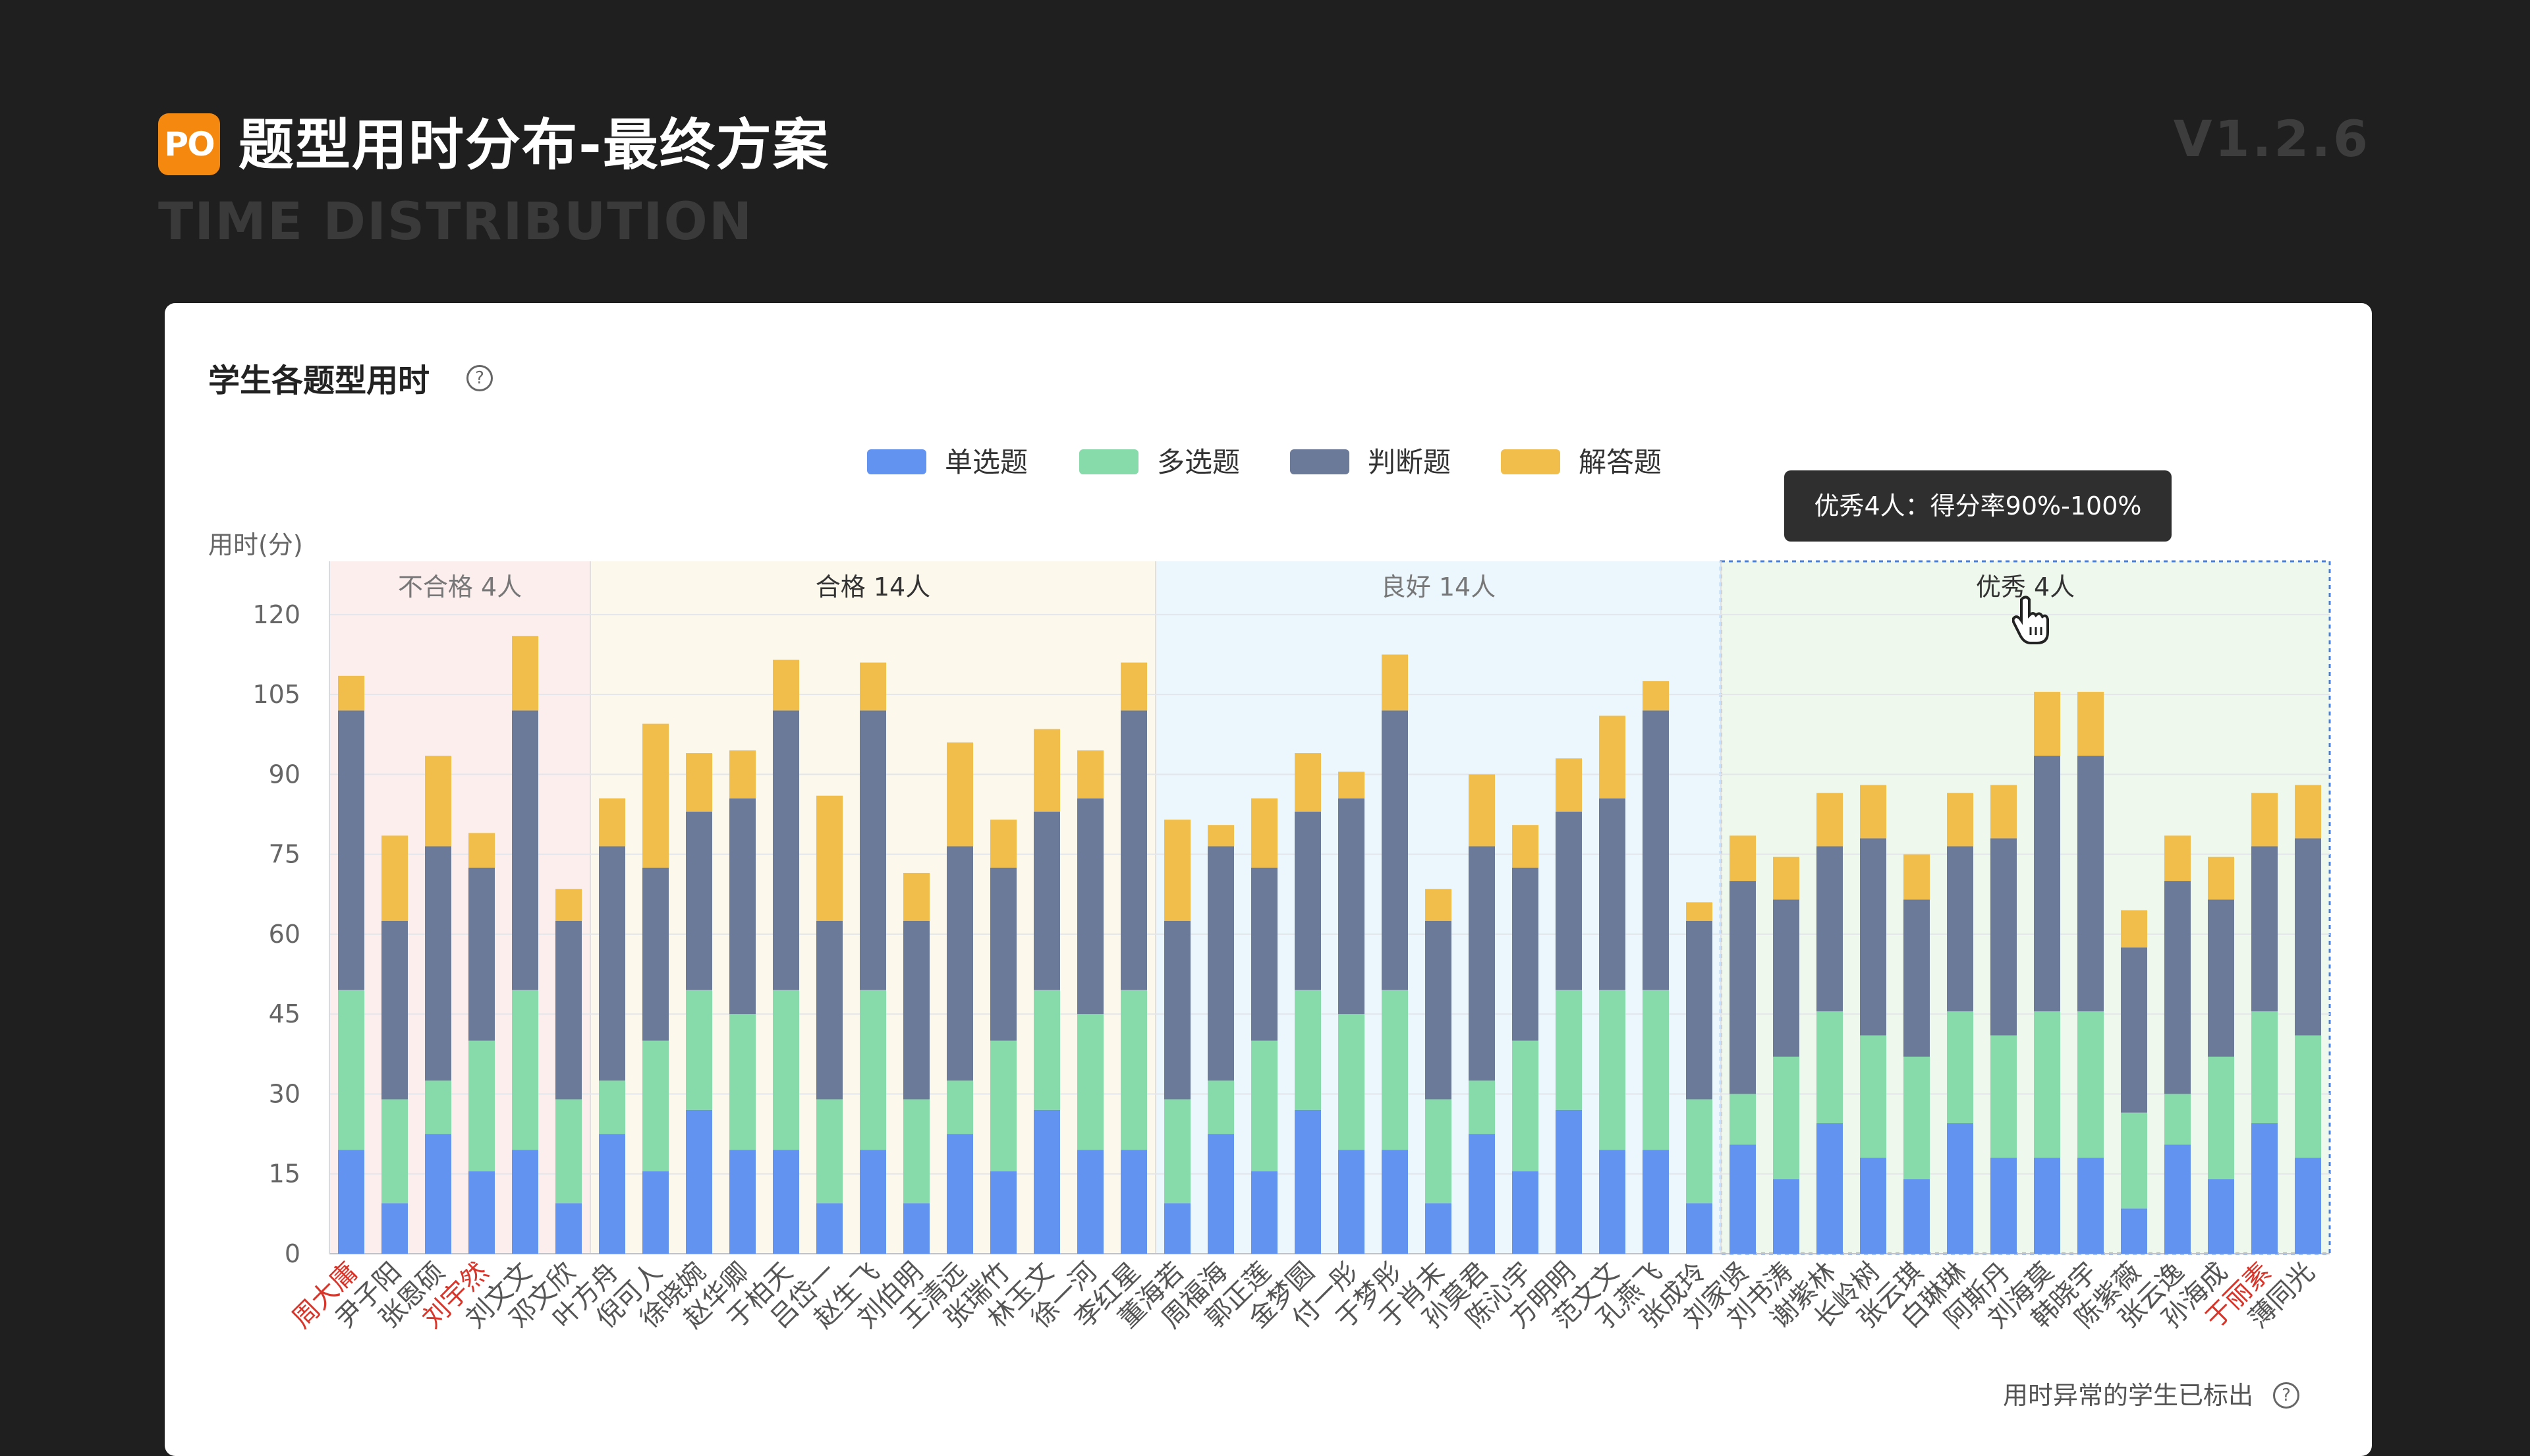 This screenshot has height=1456, width=2530. Describe the element at coordinates (1438, 587) in the screenshot. I see `group-label: 良好 14人` at that location.